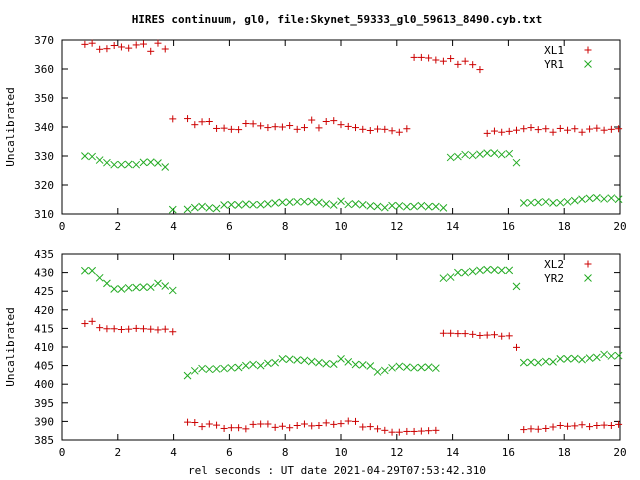 The height and width of the screenshot is (480, 640). Describe the element at coordinates (44, 40) in the screenshot. I see `y-tick-label: 370` at that location.